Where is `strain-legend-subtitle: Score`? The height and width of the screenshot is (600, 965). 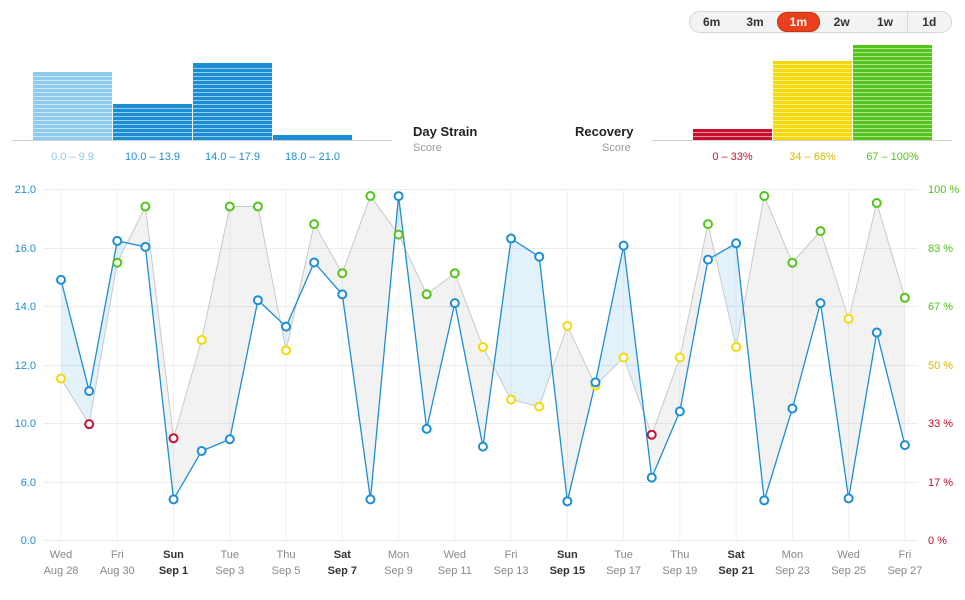 strain-legend-subtitle: Score is located at coordinates (427, 148).